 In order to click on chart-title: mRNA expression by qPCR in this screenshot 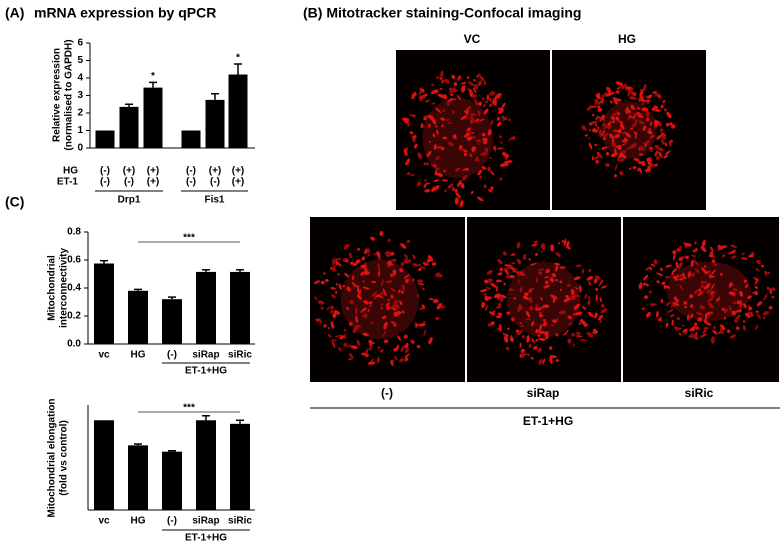, I will do `click(125, 13)`.